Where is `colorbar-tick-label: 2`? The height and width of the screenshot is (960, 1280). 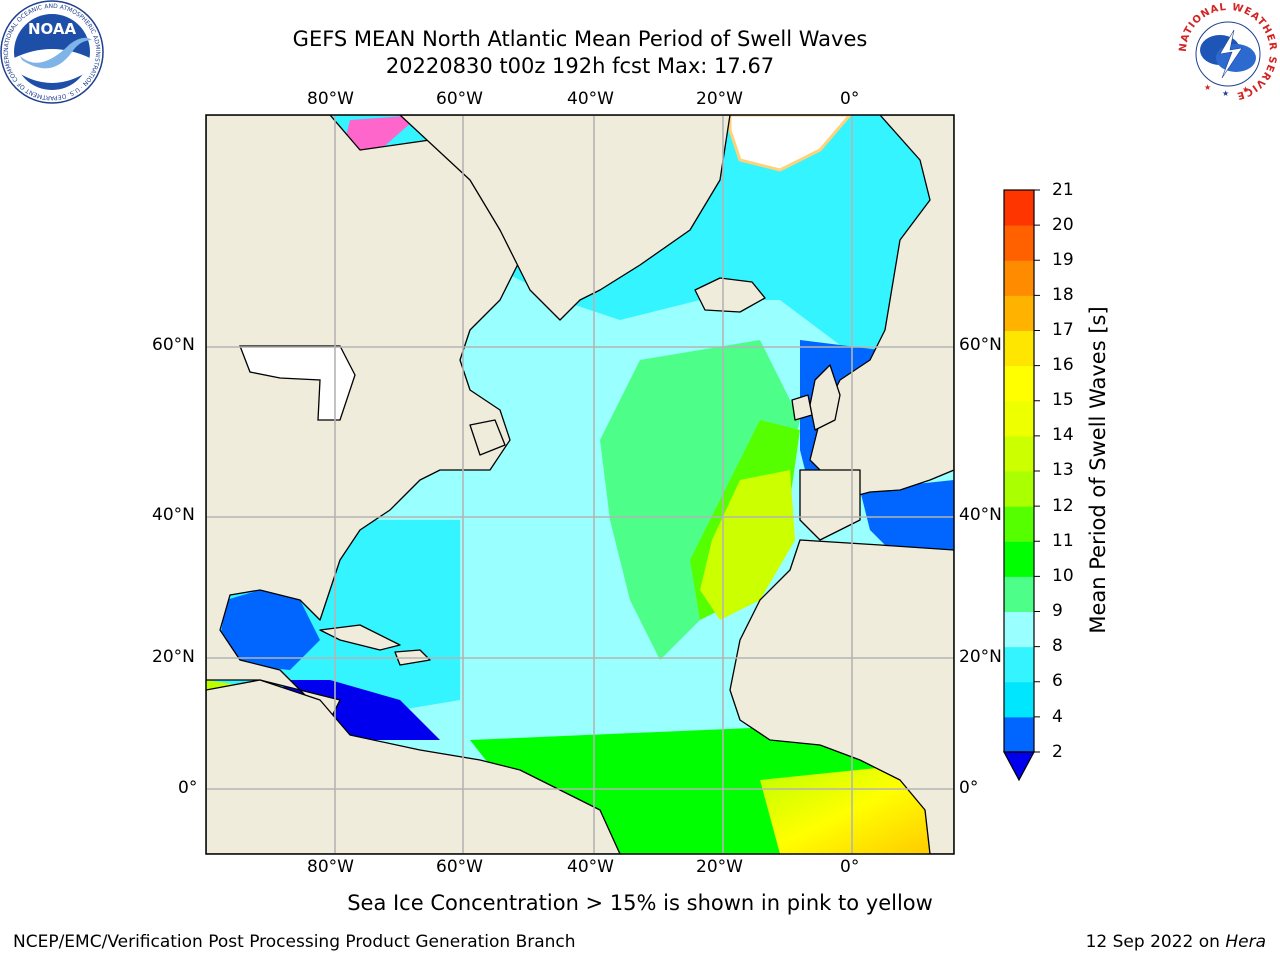 colorbar-tick-label: 2 is located at coordinates (1057, 752).